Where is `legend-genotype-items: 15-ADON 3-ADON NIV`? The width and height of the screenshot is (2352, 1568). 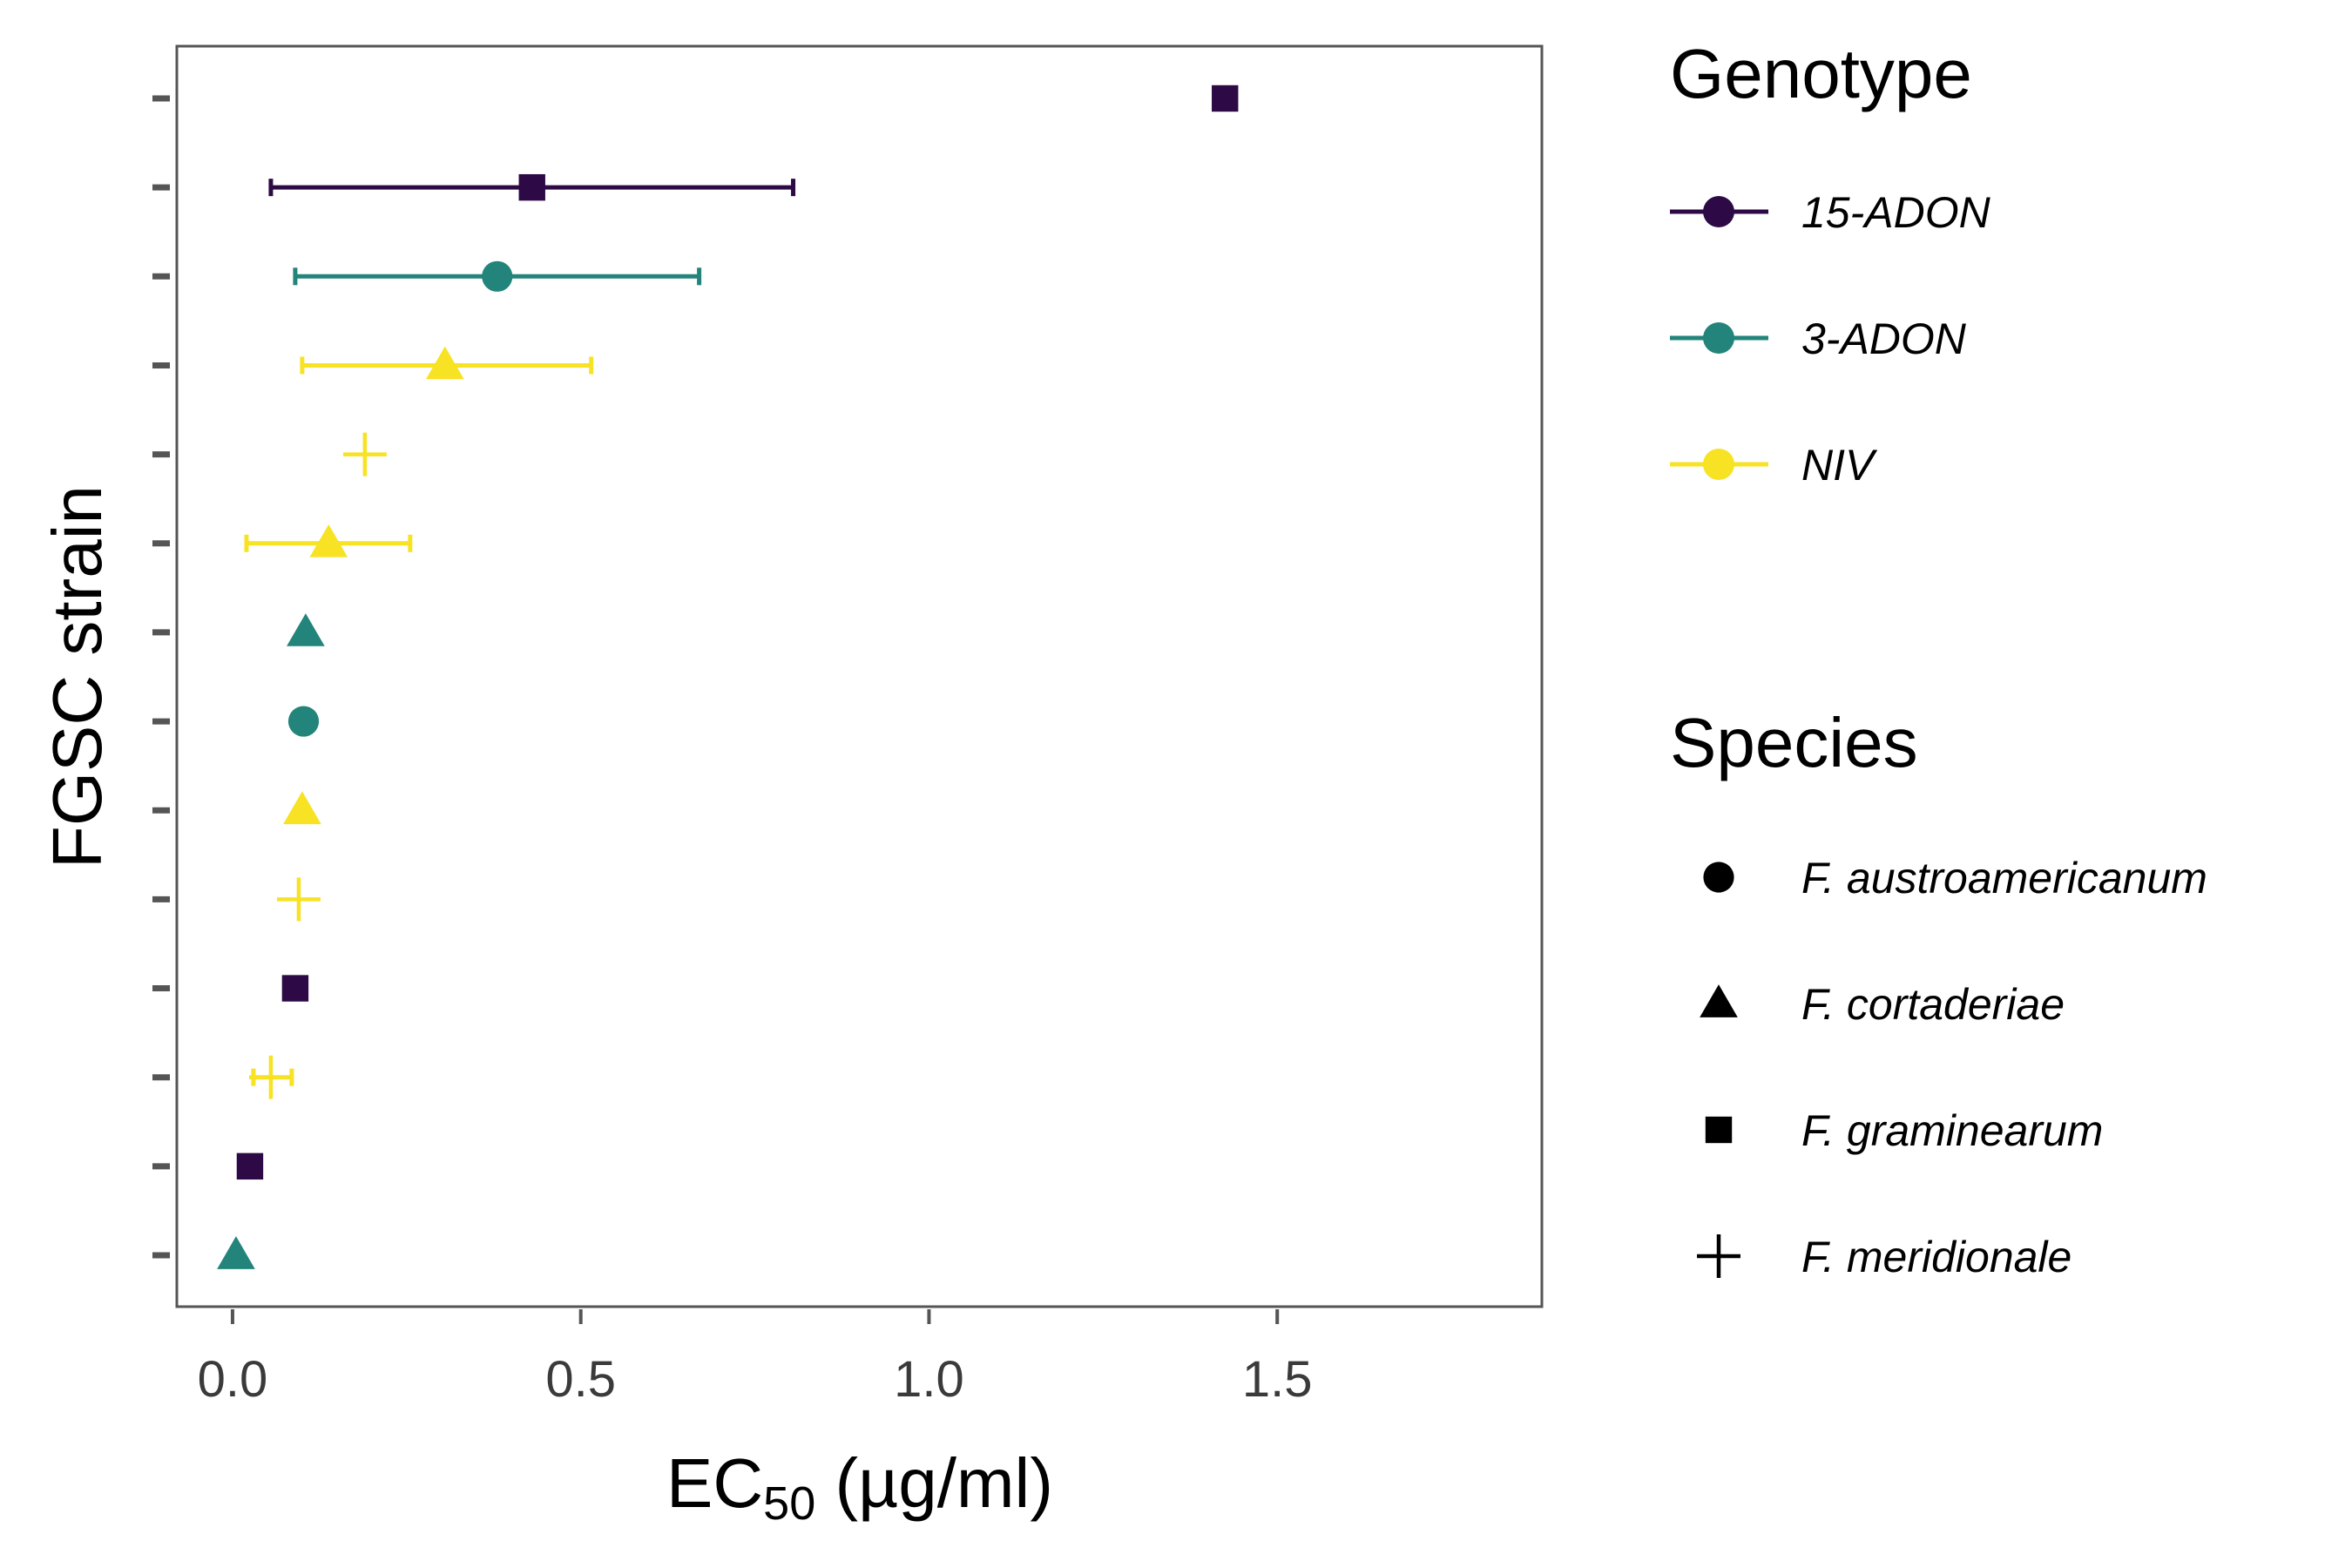 legend-genotype-items: 15-ADON 3-ADON NIV is located at coordinates (1830, 339).